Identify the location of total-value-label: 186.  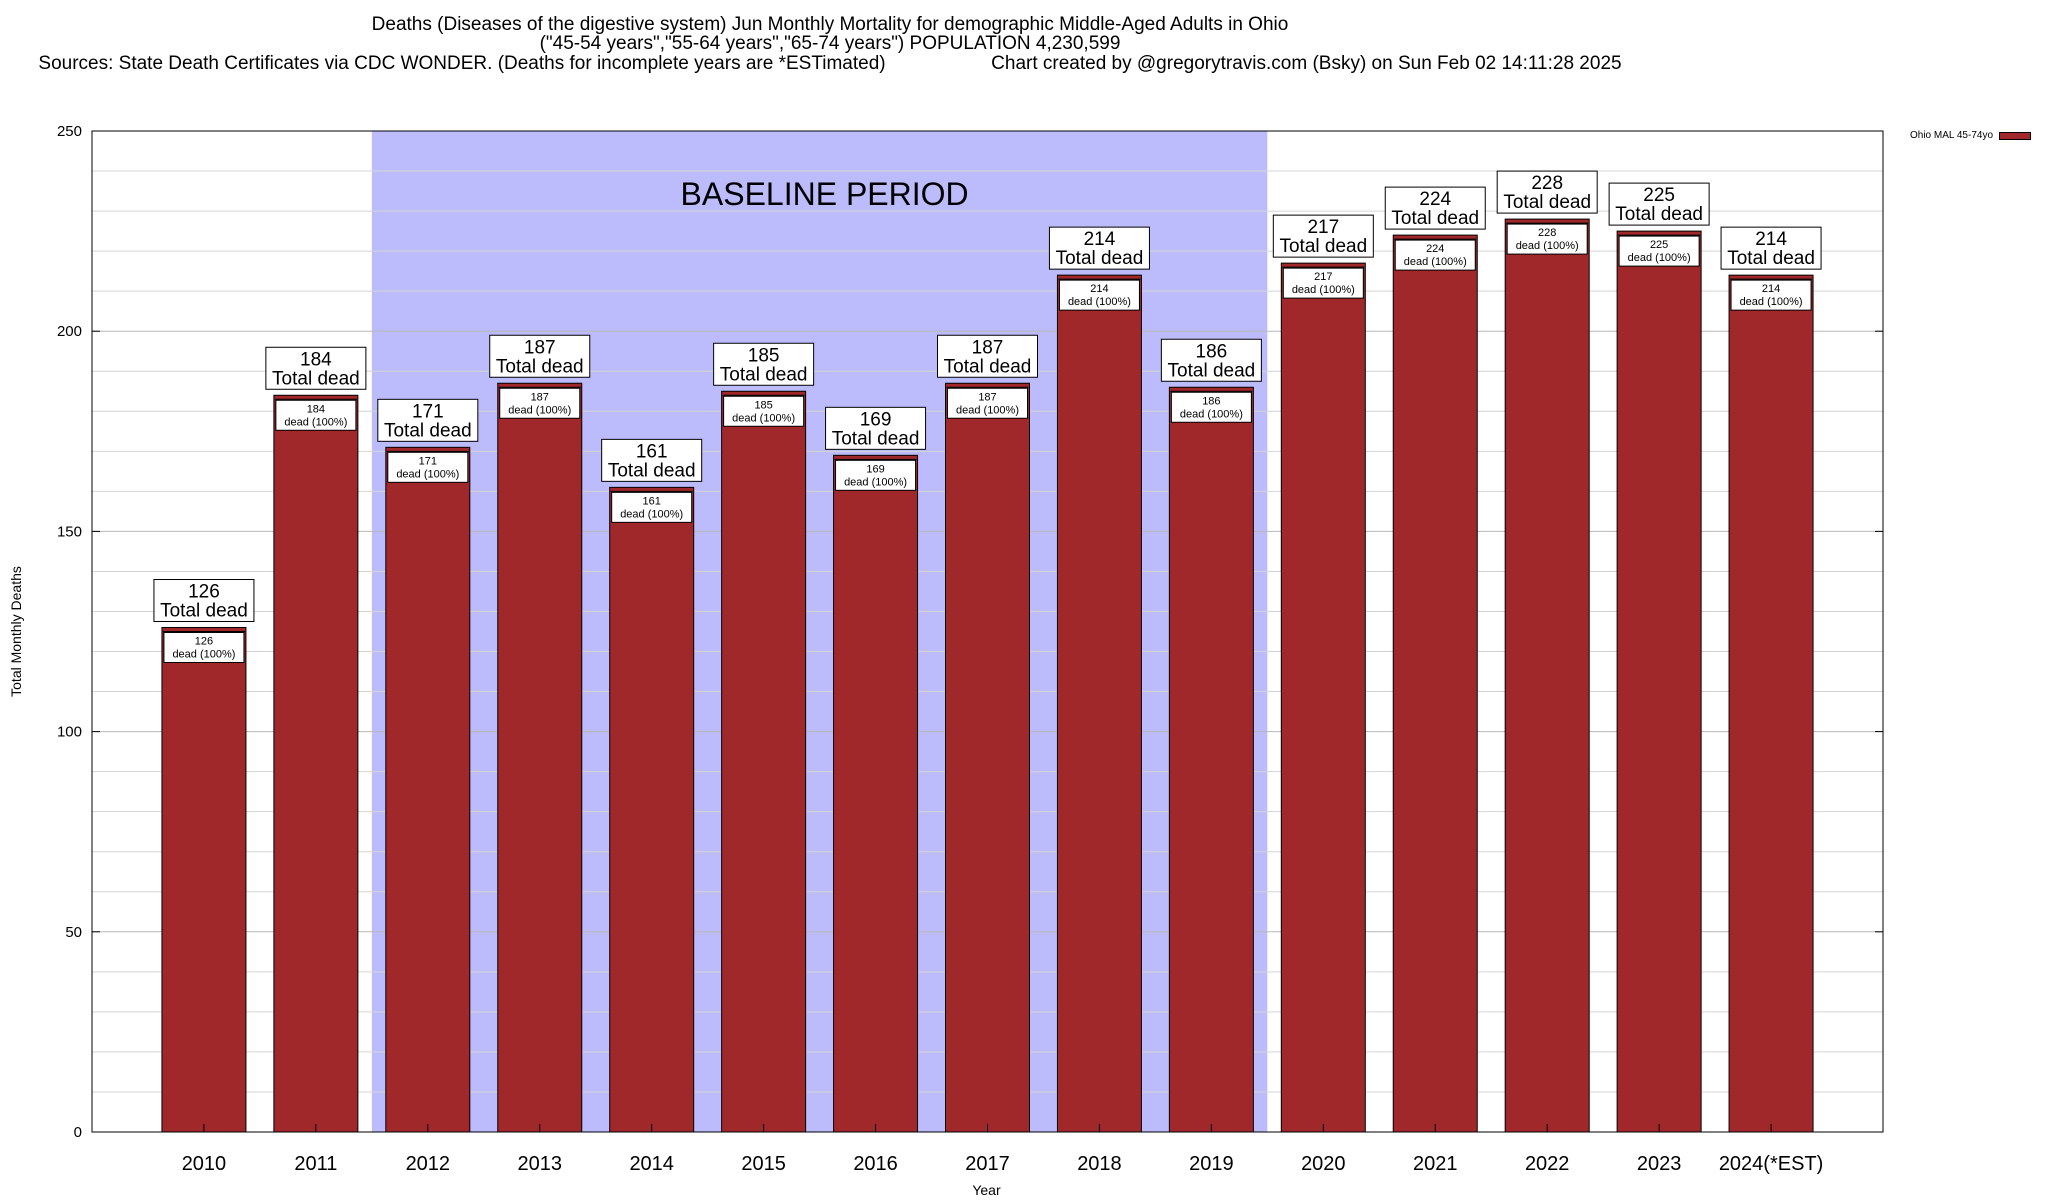
(1212, 351).